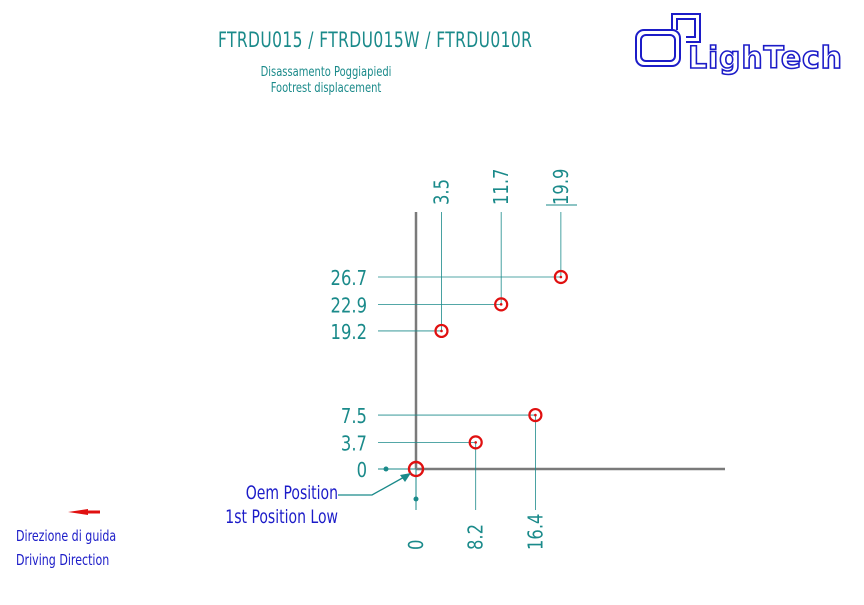  Describe the element at coordinates (416, 499) in the screenshot. I see `origin-dot-bottom` at that location.